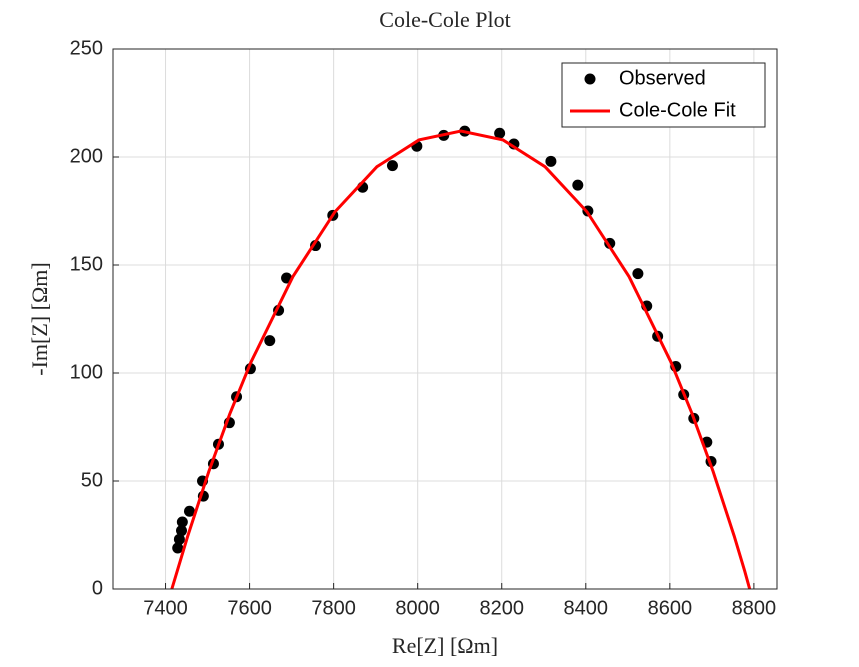 The image size is (859, 667). I want to click on legend-symbol, so click(590, 79).